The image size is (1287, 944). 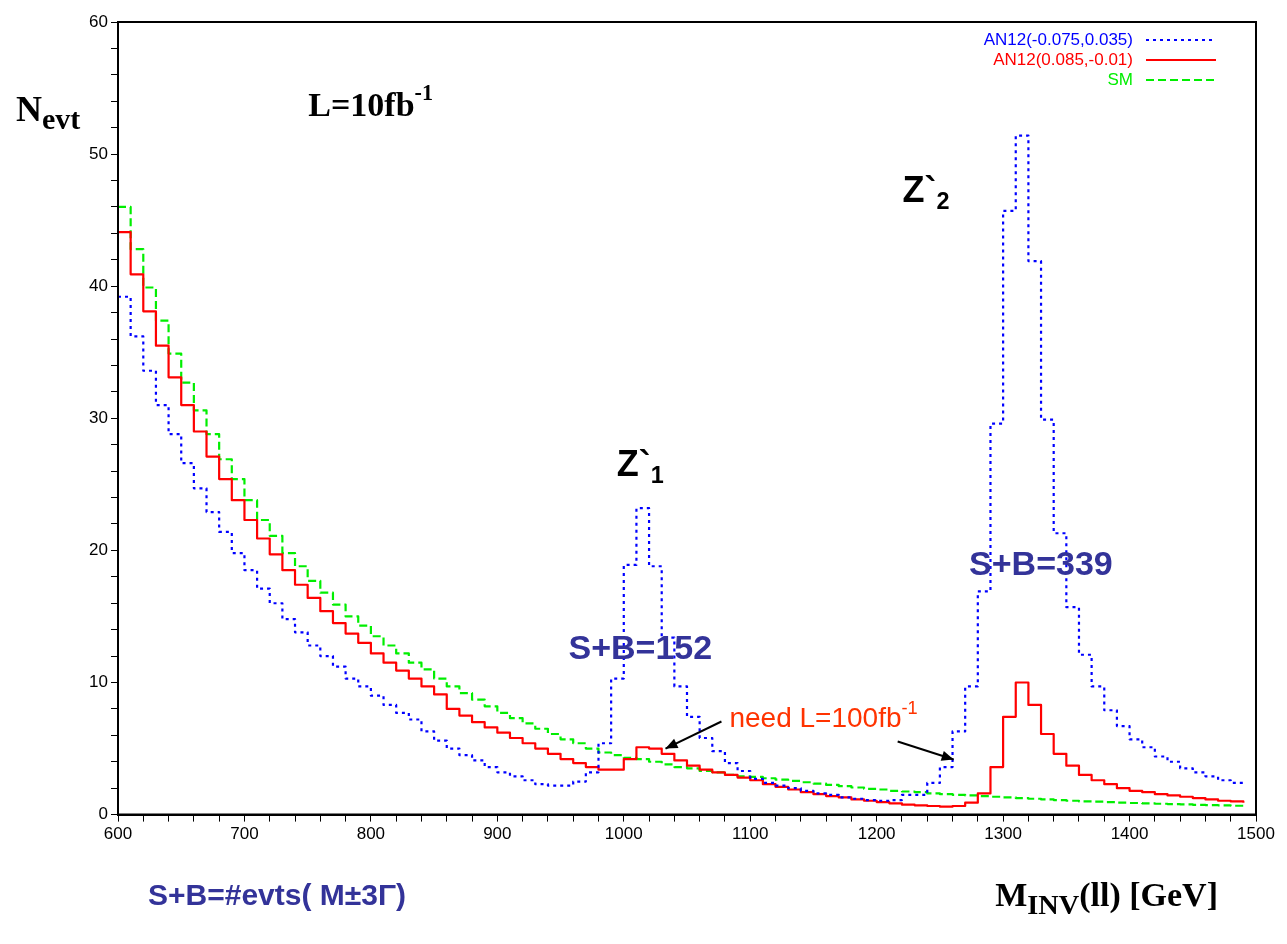 I want to click on x-tick-label: 1000, so click(x=623, y=834).